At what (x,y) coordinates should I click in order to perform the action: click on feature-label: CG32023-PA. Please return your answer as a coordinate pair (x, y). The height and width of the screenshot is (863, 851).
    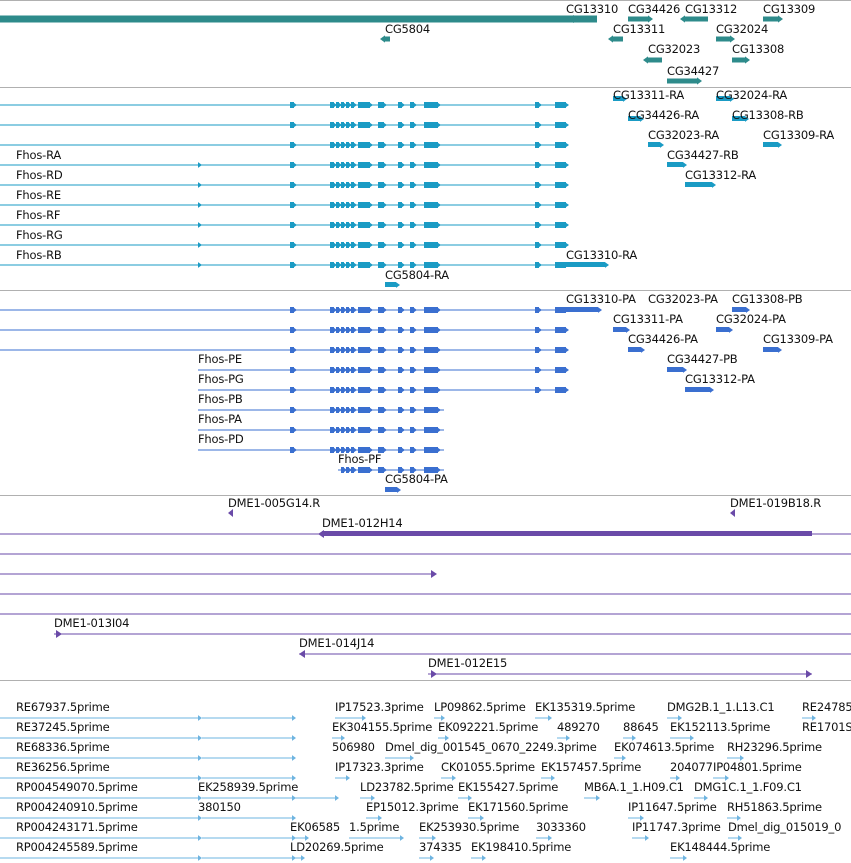
    Looking at the image, I should click on (683, 299).